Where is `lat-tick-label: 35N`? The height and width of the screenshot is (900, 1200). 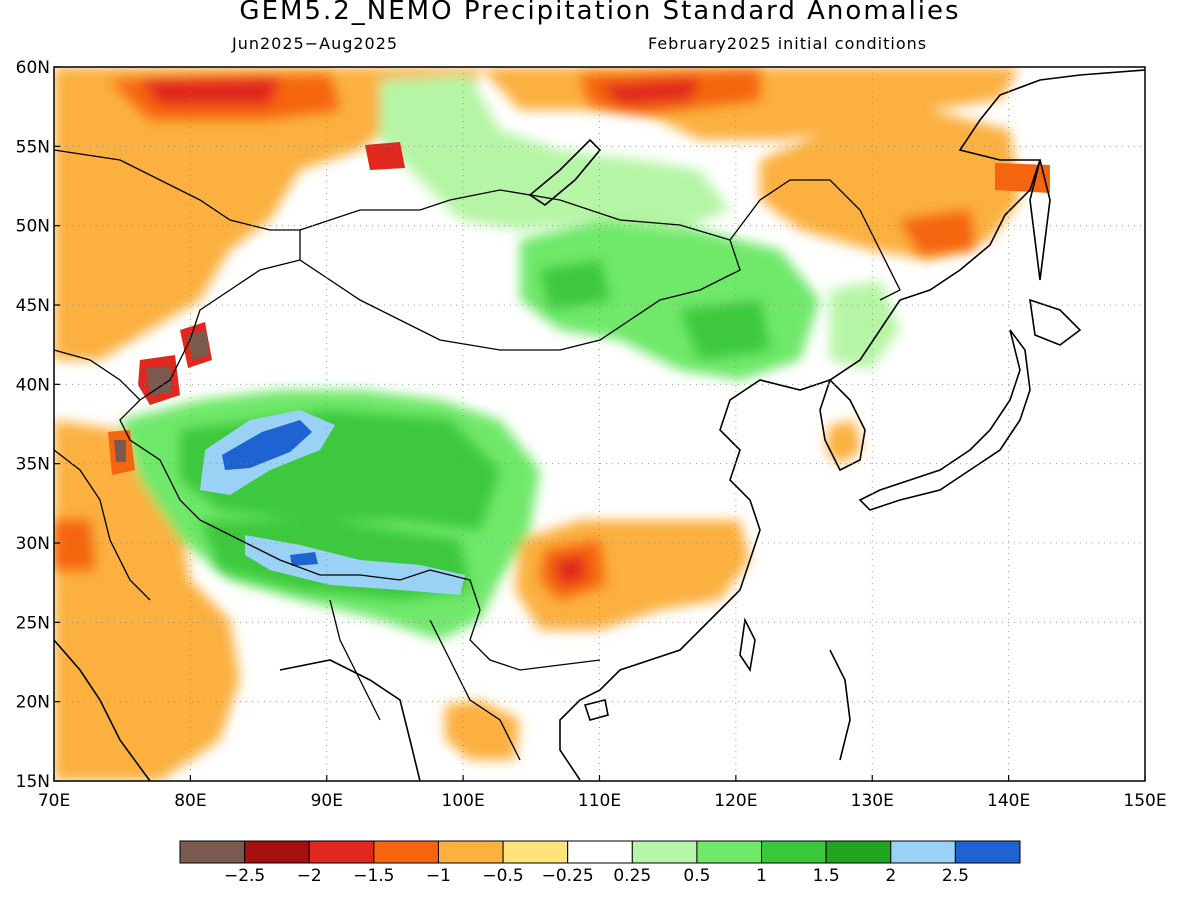 lat-tick-label: 35N is located at coordinates (33, 465).